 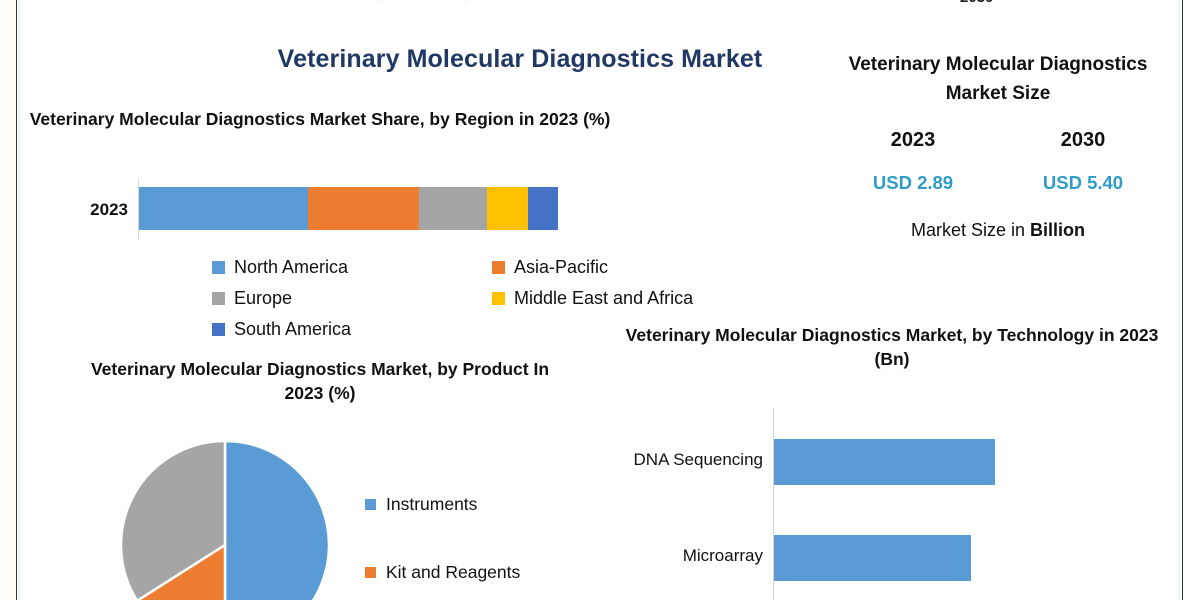 What do you see at coordinates (452, 208) in the screenshot?
I see `region-segment-europe` at bounding box center [452, 208].